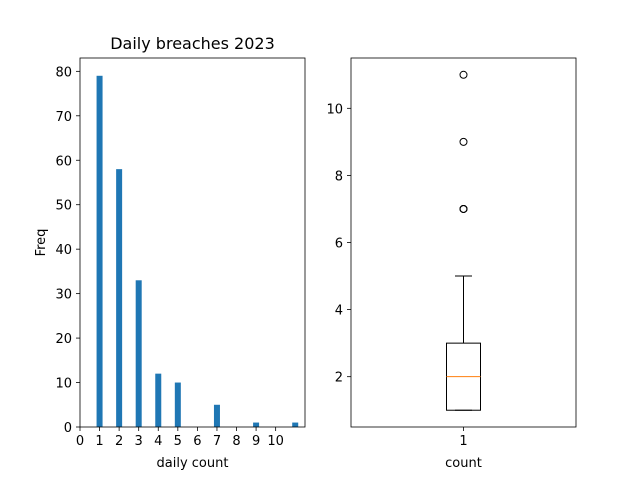 Image resolution: width=640 pixels, height=480 pixels. I want to click on x-tick-label: 2, so click(119, 441).